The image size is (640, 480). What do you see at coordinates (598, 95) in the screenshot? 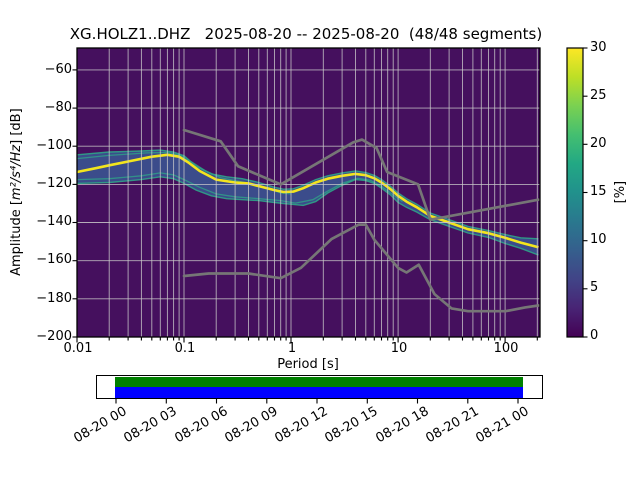
I see `colorbar-tick-label: 25` at bounding box center [598, 95].